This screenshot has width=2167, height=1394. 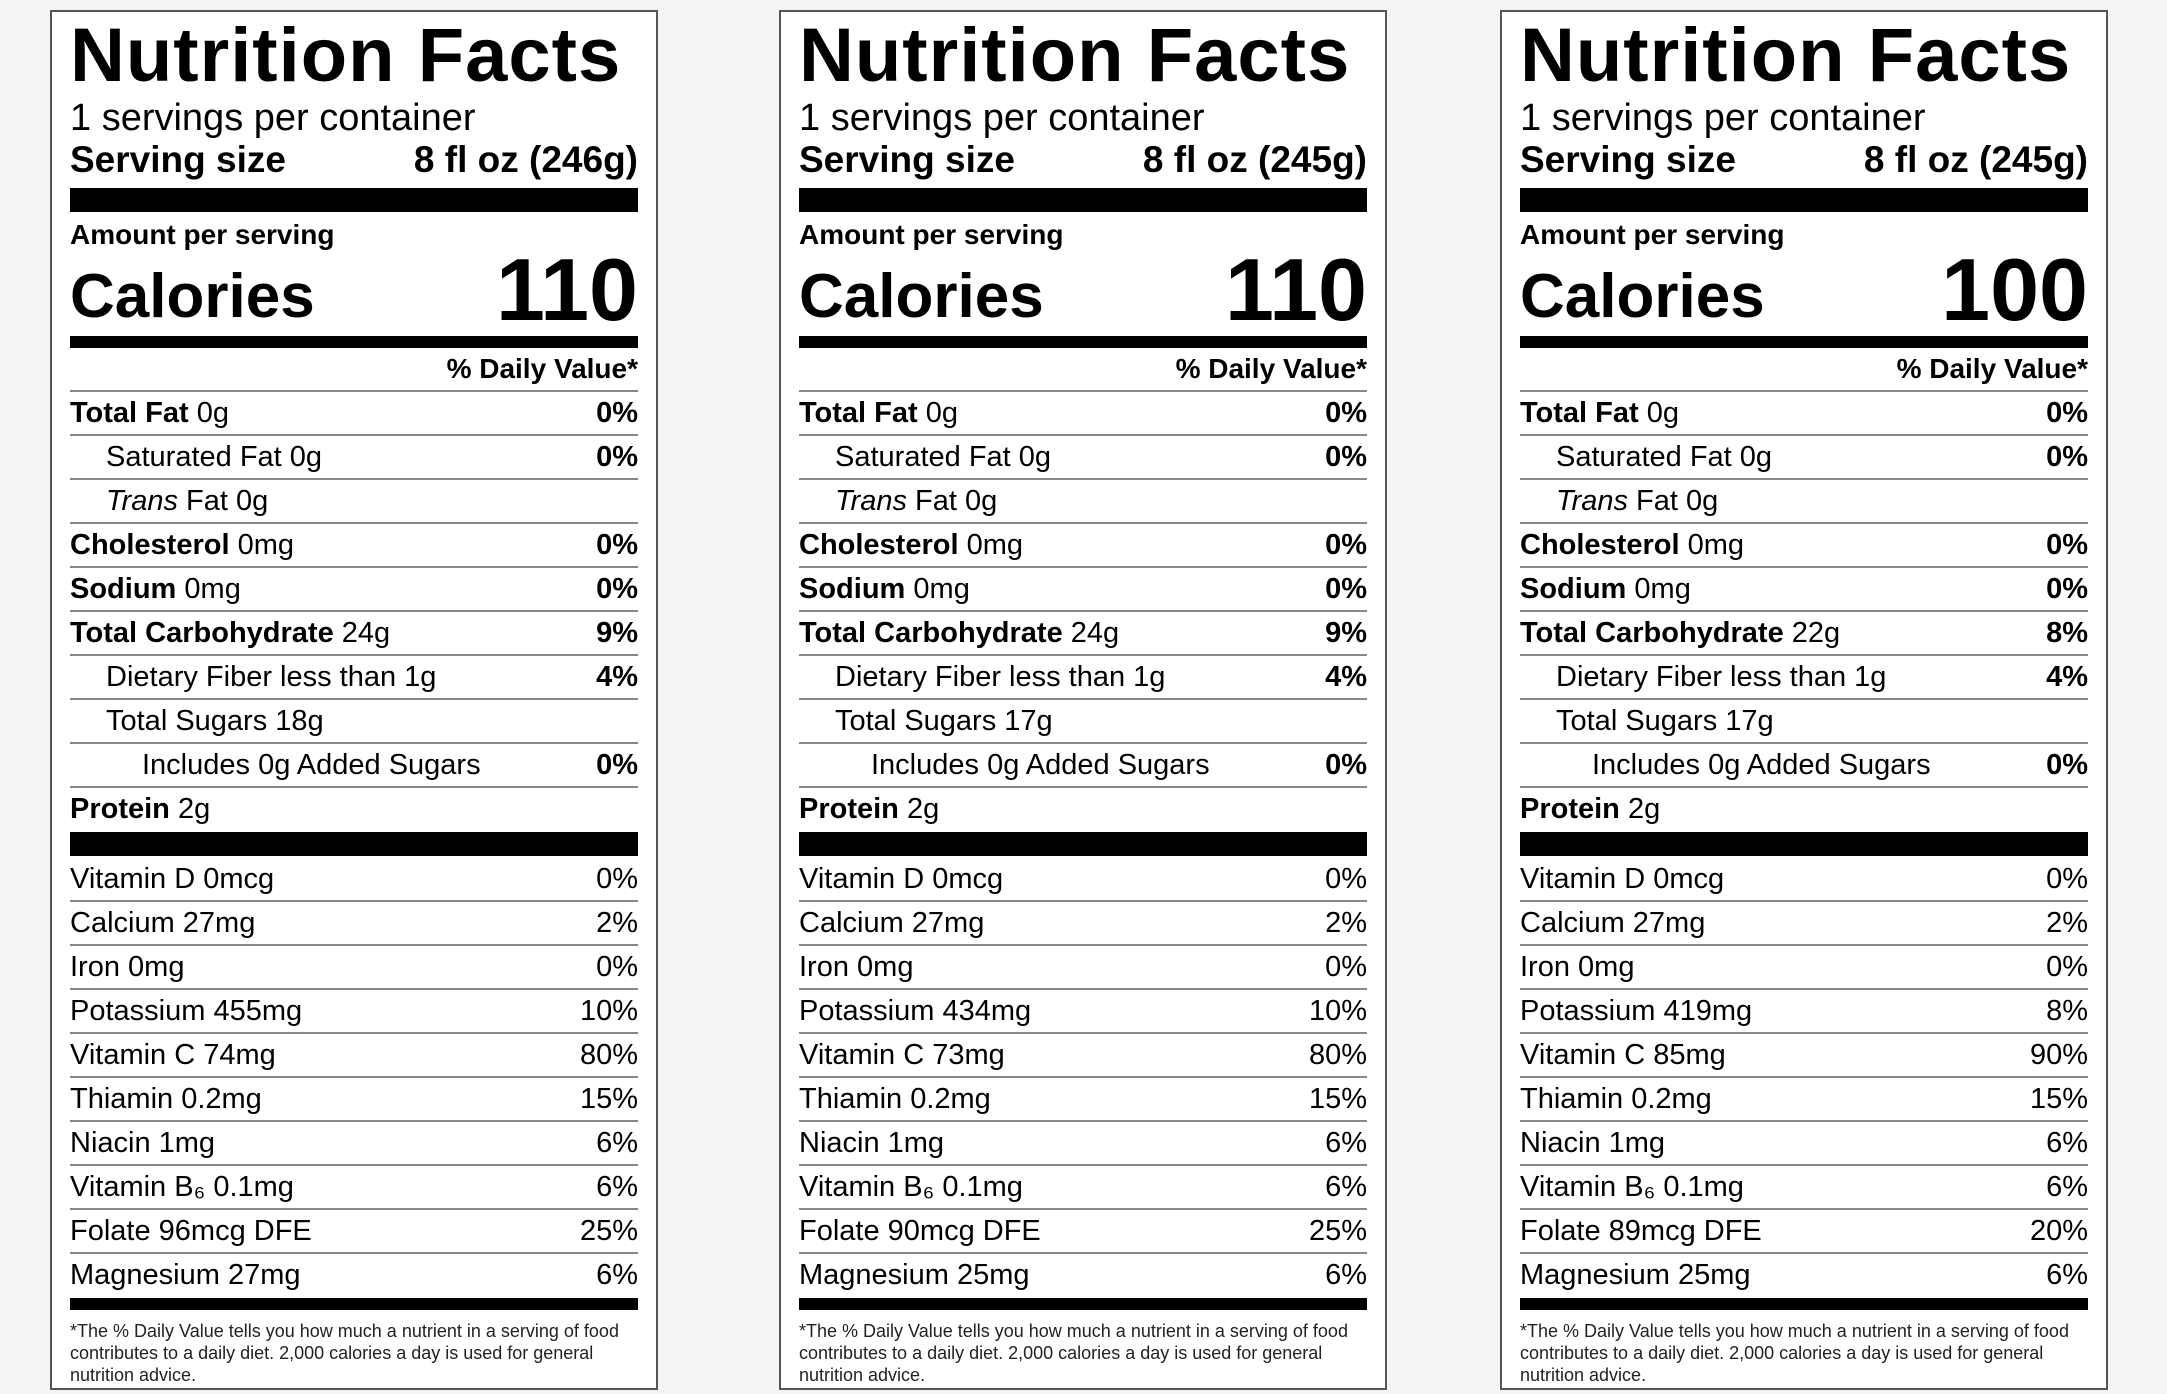 What do you see at coordinates (1083, 458) in the screenshot?
I see `saturated-fat-row: Saturated Fat 0g 0%` at bounding box center [1083, 458].